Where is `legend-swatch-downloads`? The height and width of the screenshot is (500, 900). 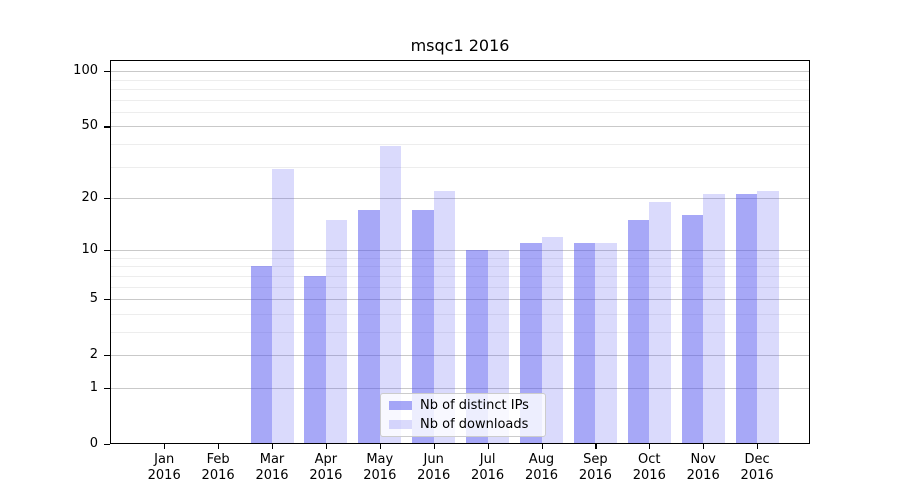 legend-swatch-downloads is located at coordinates (400, 424).